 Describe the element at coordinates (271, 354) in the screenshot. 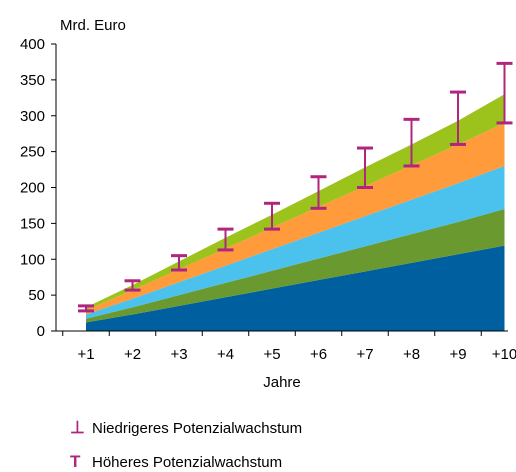

I see `x-tick-label: +5` at that location.